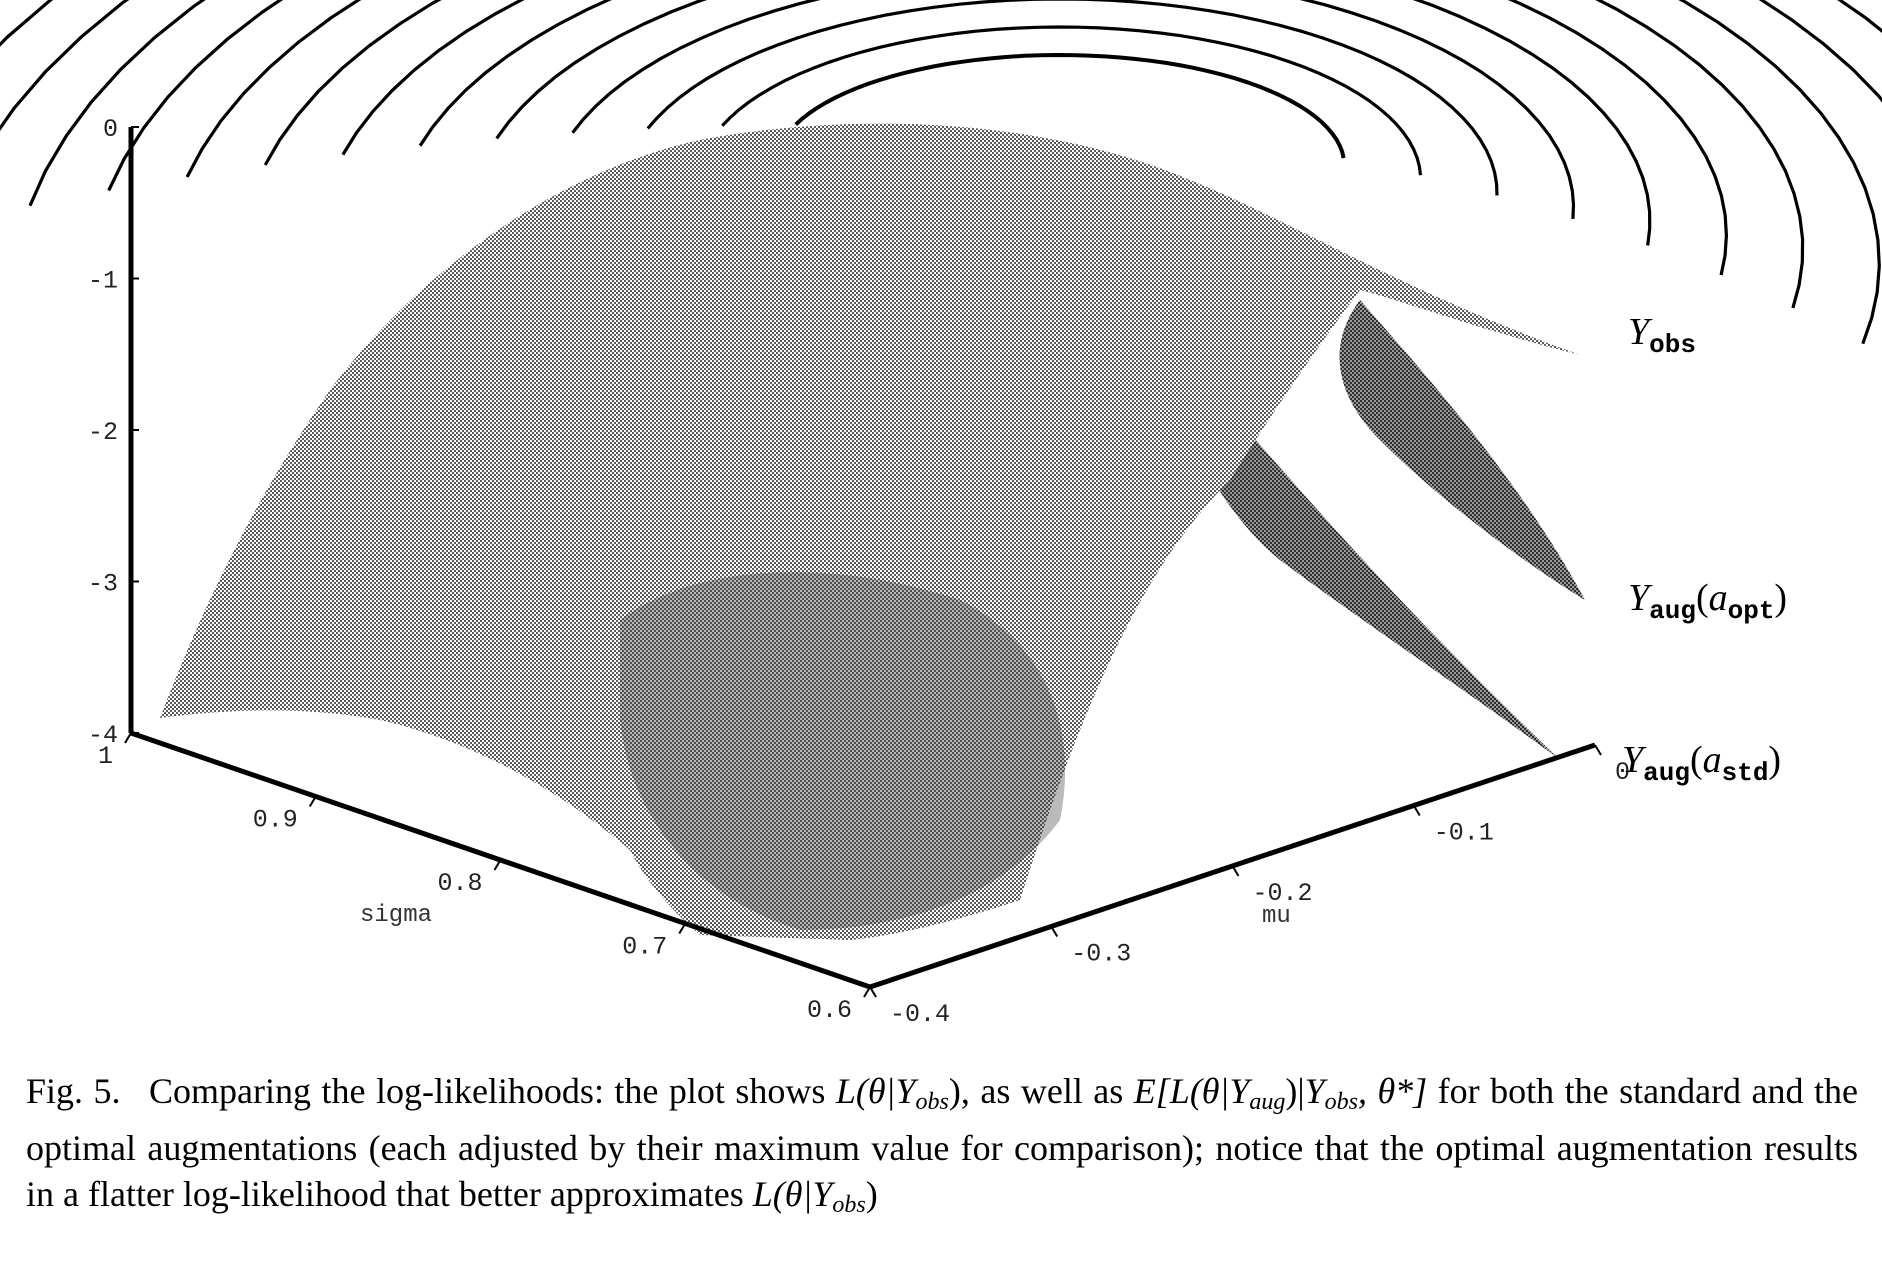 This screenshot has width=1882, height=1272. I want to click on y-tick-label: -0.4, so click(920, 1014).